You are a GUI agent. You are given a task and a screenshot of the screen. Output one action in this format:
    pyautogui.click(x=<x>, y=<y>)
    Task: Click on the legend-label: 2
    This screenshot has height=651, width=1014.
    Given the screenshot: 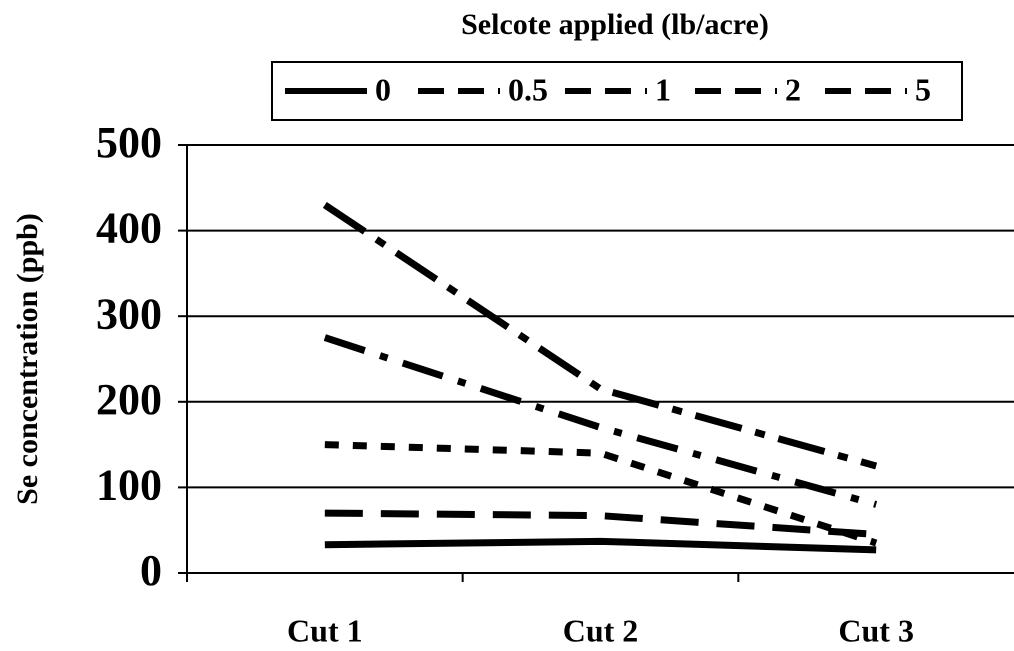 What is the action you would take?
    pyautogui.click(x=793, y=89)
    